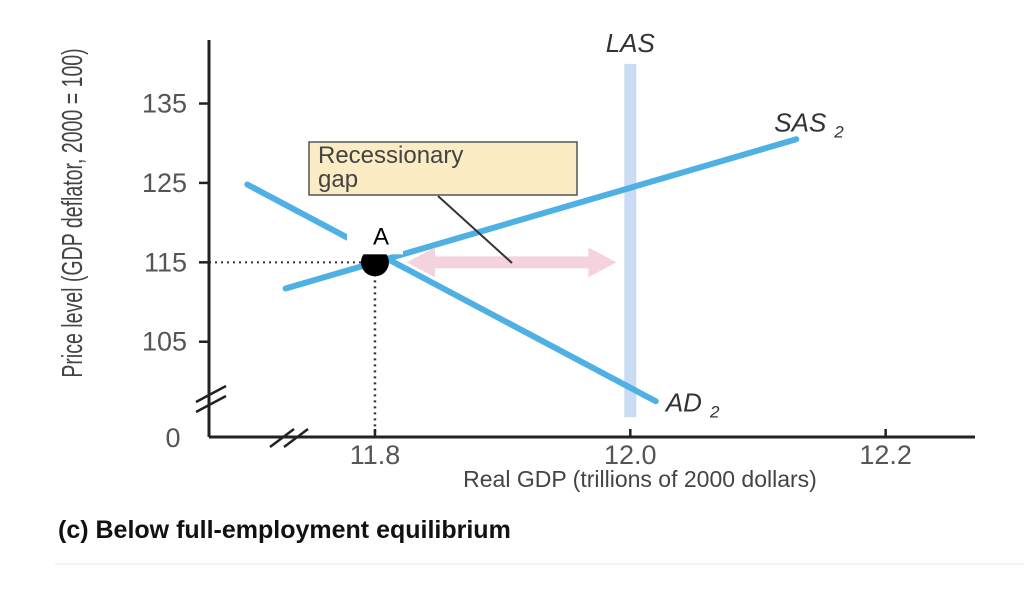 The width and height of the screenshot is (1024, 602). Describe the element at coordinates (289, 438) in the screenshot. I see `x-axis-break-icon` at that location.